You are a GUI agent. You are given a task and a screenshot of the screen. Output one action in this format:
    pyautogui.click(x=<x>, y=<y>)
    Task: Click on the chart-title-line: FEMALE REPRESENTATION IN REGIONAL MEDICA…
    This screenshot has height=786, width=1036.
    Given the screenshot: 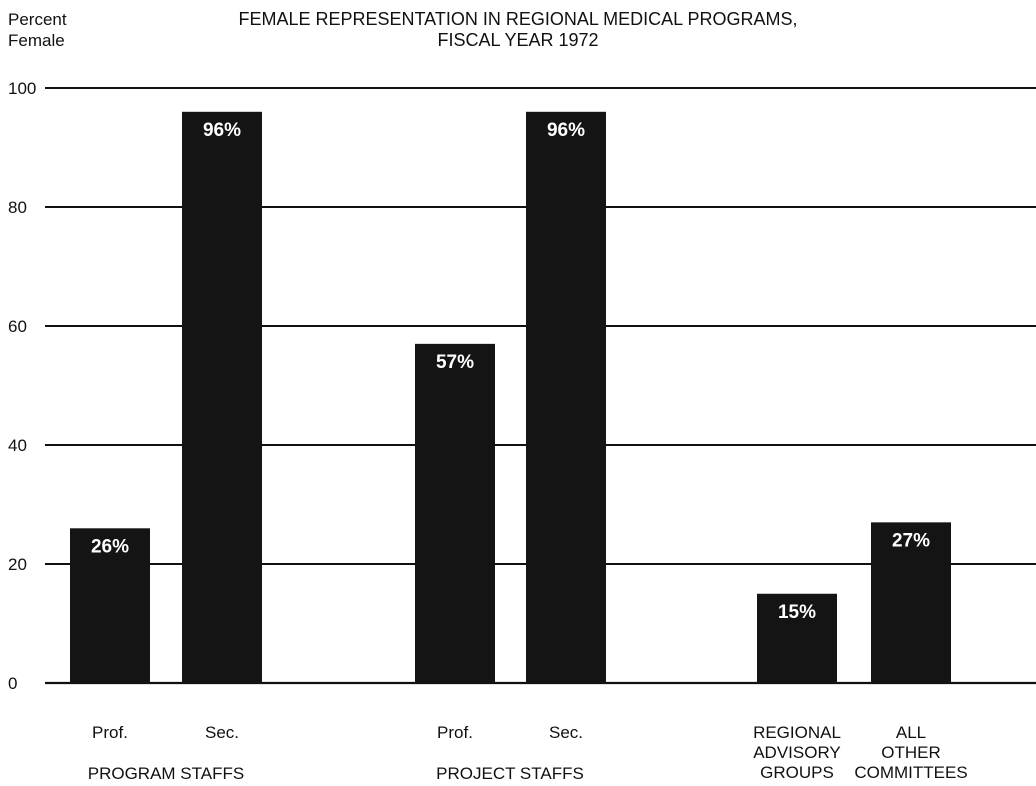 What is the action you would take?
    pyautogui.click(x=517, y=19)
    